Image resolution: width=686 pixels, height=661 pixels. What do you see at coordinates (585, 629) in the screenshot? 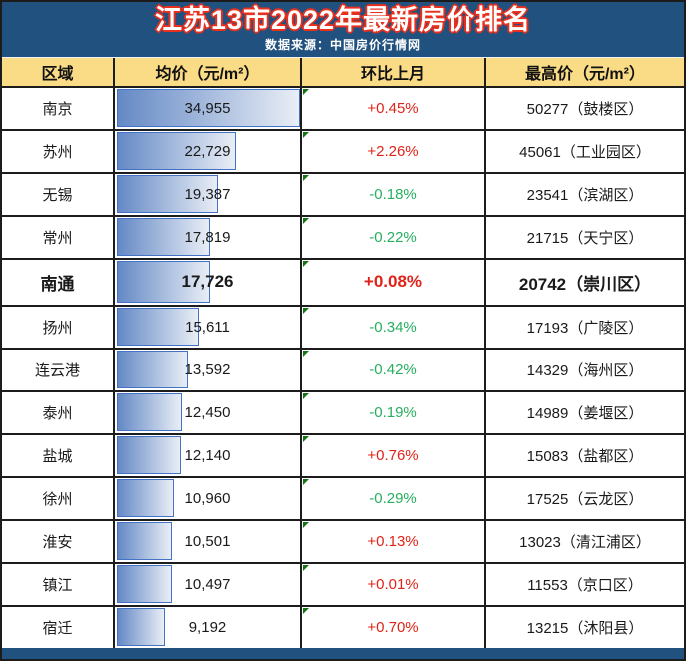
I see `max-price-value: 13215（沐阳县）` at bounding box center [585, 629].